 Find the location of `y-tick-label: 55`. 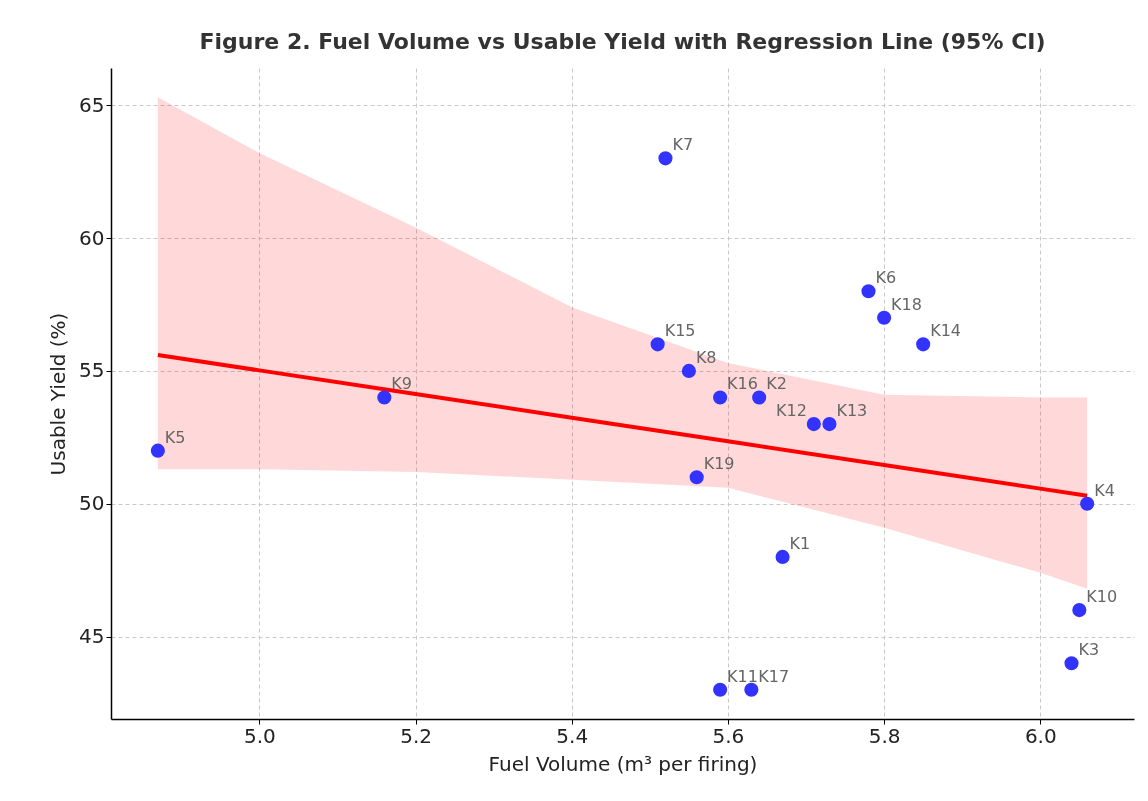

y-tick-label: 55 is located at coordinates (92, 370).